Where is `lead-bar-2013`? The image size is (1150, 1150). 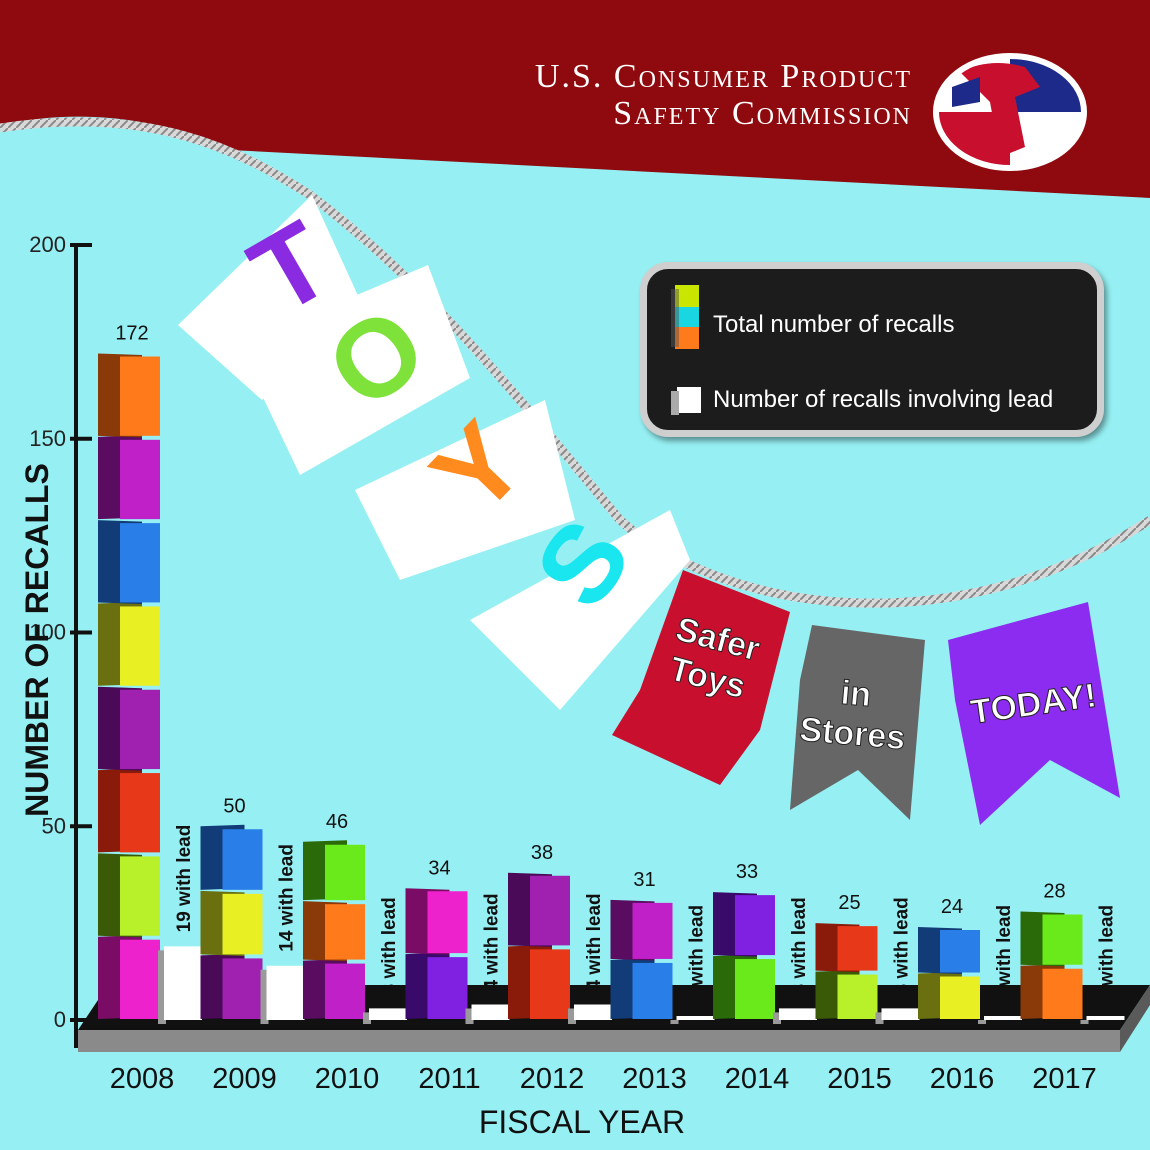 lead-bar-2013 is located at coordinates (692, 1020).